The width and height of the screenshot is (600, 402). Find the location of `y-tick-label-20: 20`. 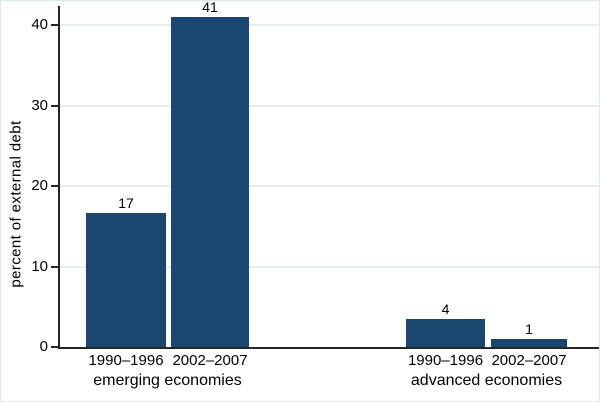

y-tick-label-20: 20 is located at coordinates (39, 185).